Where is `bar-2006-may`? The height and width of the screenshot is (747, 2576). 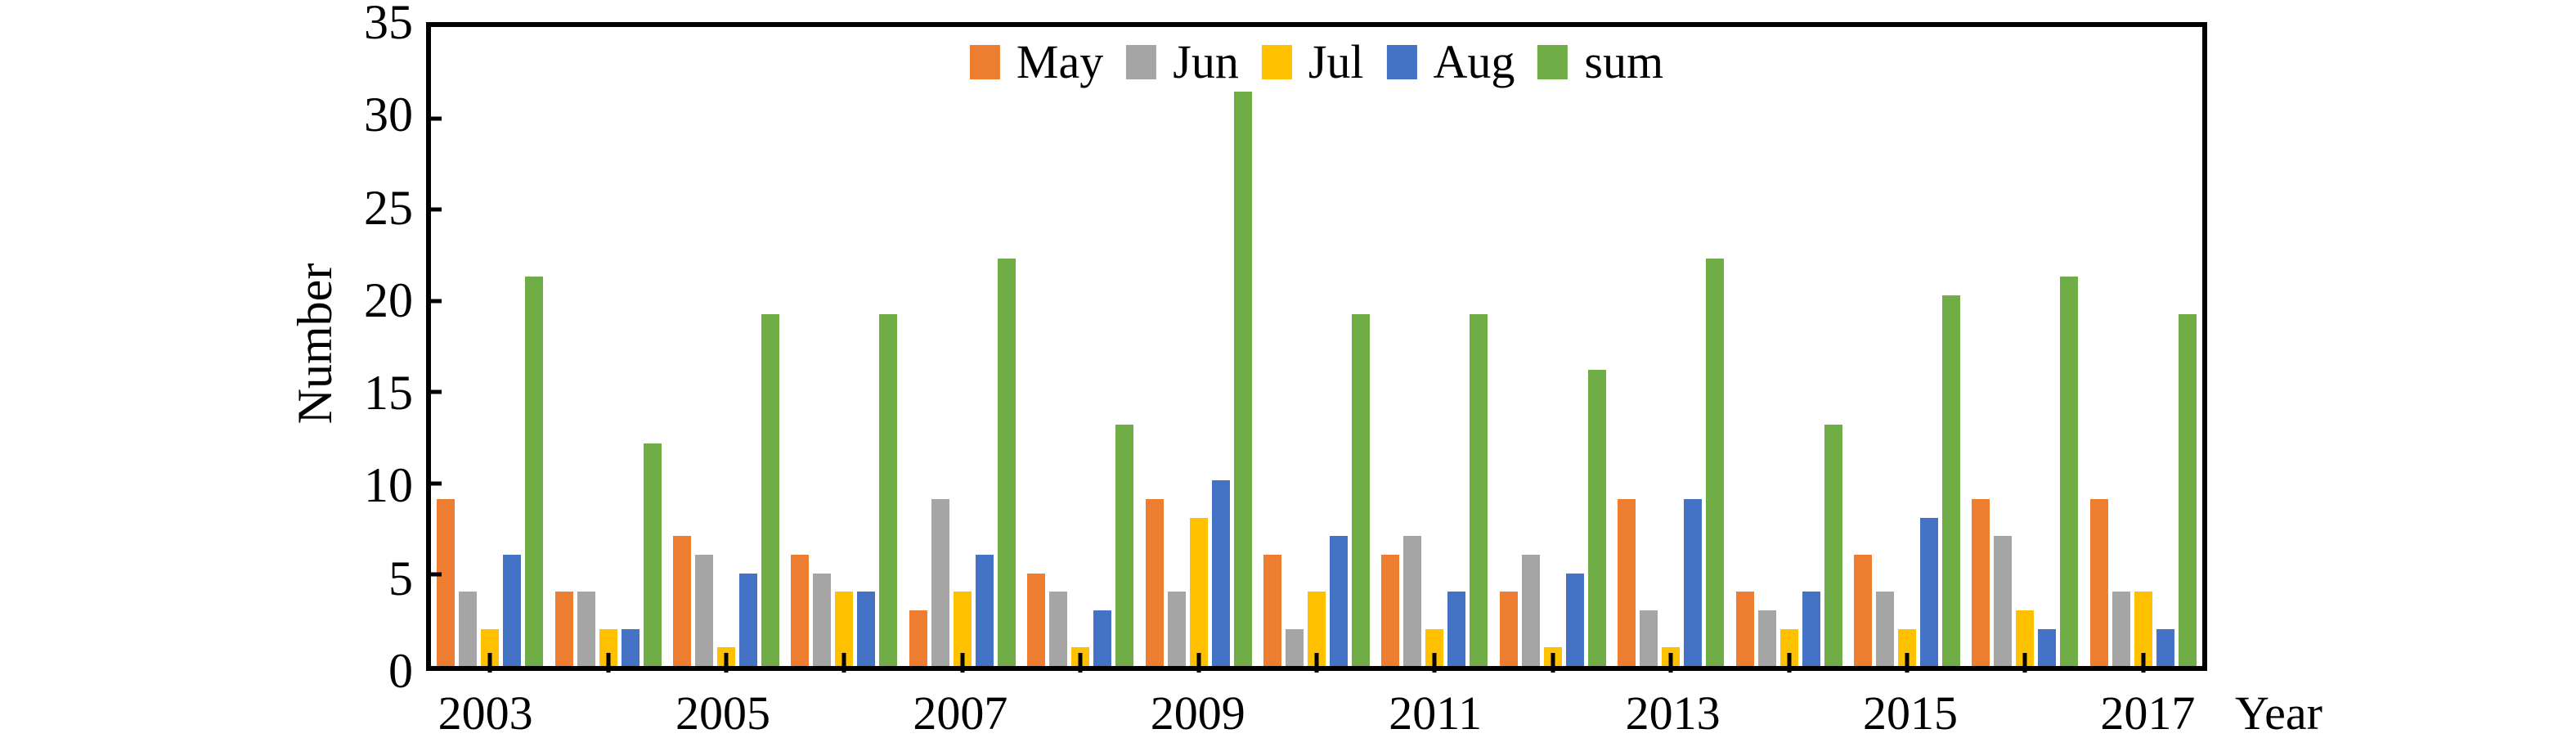 bar-2006-may is located at coordinates (800, 611).